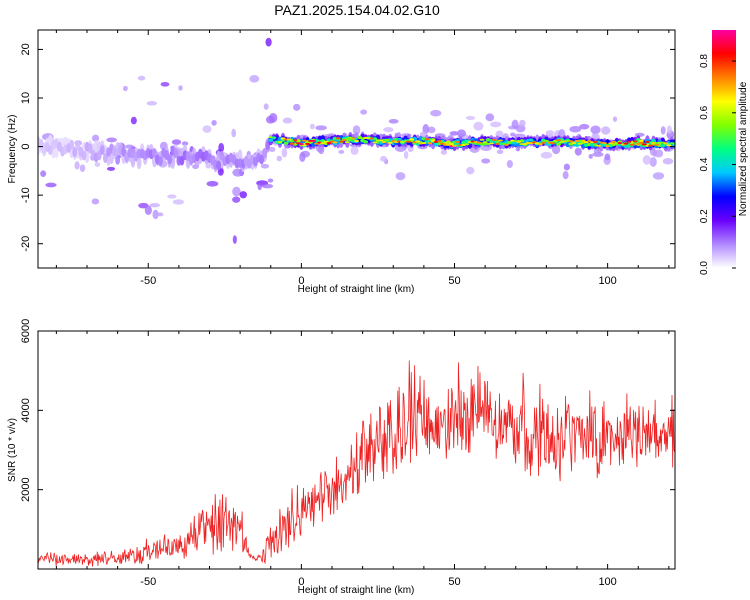 The height and width of the screenshot is (600, 750). What do you see at coordinates (26, 147) in the screenshot?
I see `spectrogram-y-tick-label: 0` at bounding box center [26, 147].